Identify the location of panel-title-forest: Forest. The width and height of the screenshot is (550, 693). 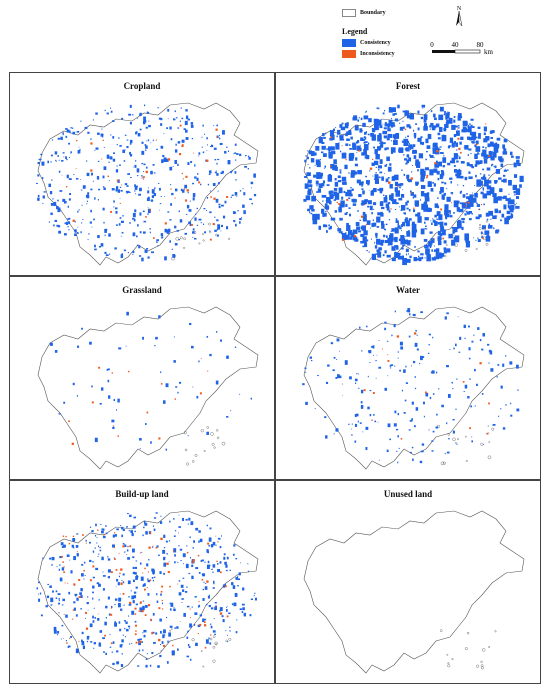
(408, 86).